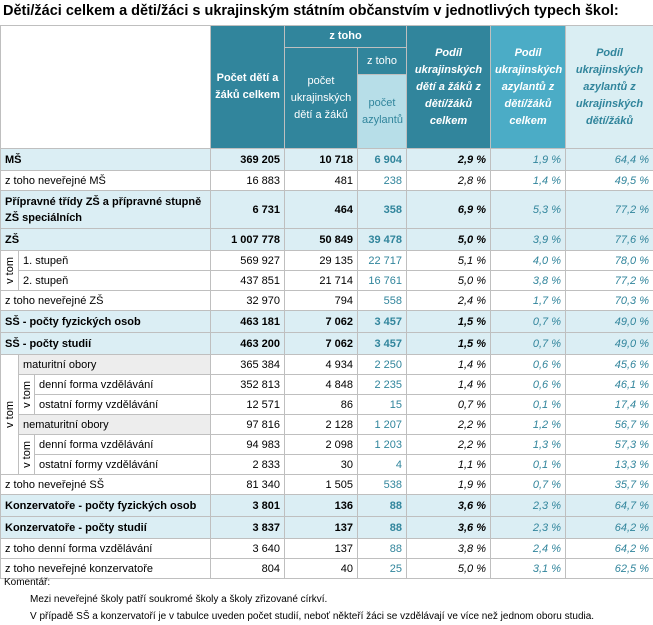 This screenshot has height=625, width=653. What do you see at coordinates (106, 506) in the screenshot?
I see `row-label: Konzervatoře - počty fyzických osob` at bounding box center [106, 506].